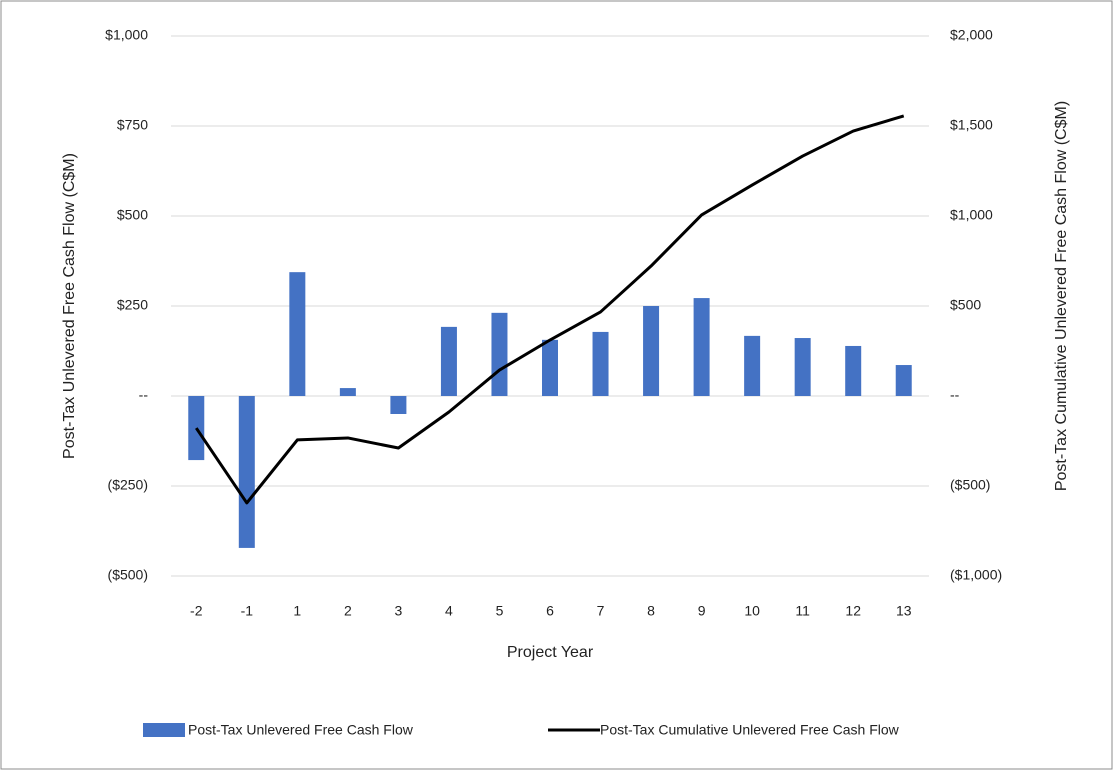 The height and width of the screenshot is (771, 1114). Describe the element at coordinates (132, 305) in the screenshot. I see `y-tick-label: $250` at that location.